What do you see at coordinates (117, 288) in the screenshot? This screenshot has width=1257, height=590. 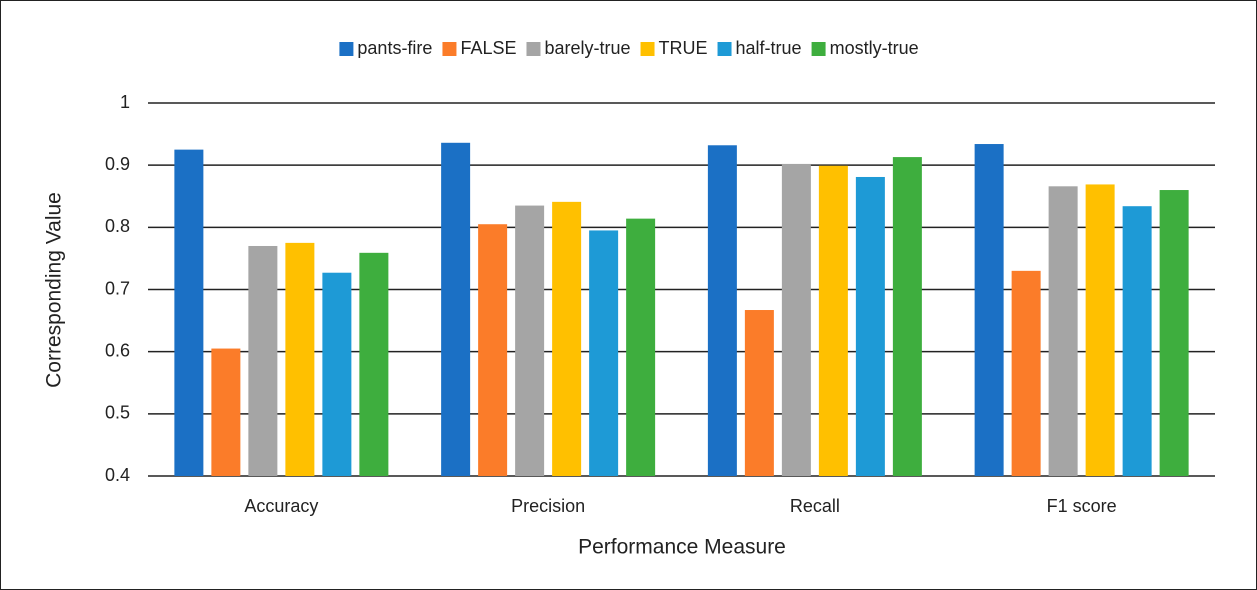 I see `y-tick-label: 0.7` at bounding box center [117, 288].